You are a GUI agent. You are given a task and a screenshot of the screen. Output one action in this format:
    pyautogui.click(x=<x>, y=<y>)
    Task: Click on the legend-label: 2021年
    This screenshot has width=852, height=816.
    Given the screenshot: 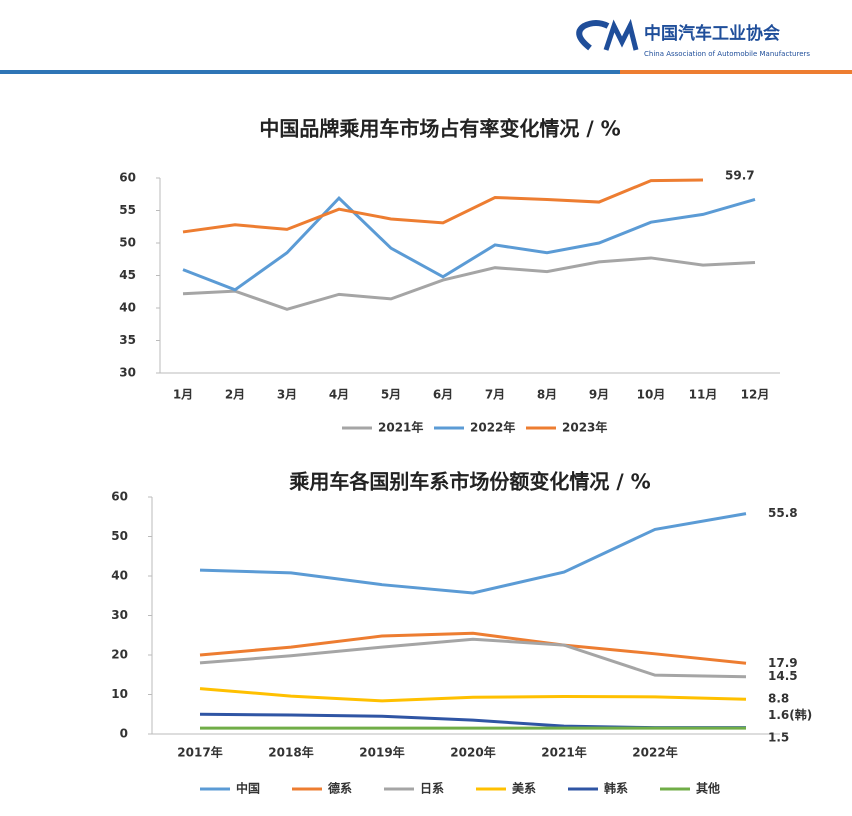 What is the action you would take?
    pyautogui.click(x=400, y=427)
    